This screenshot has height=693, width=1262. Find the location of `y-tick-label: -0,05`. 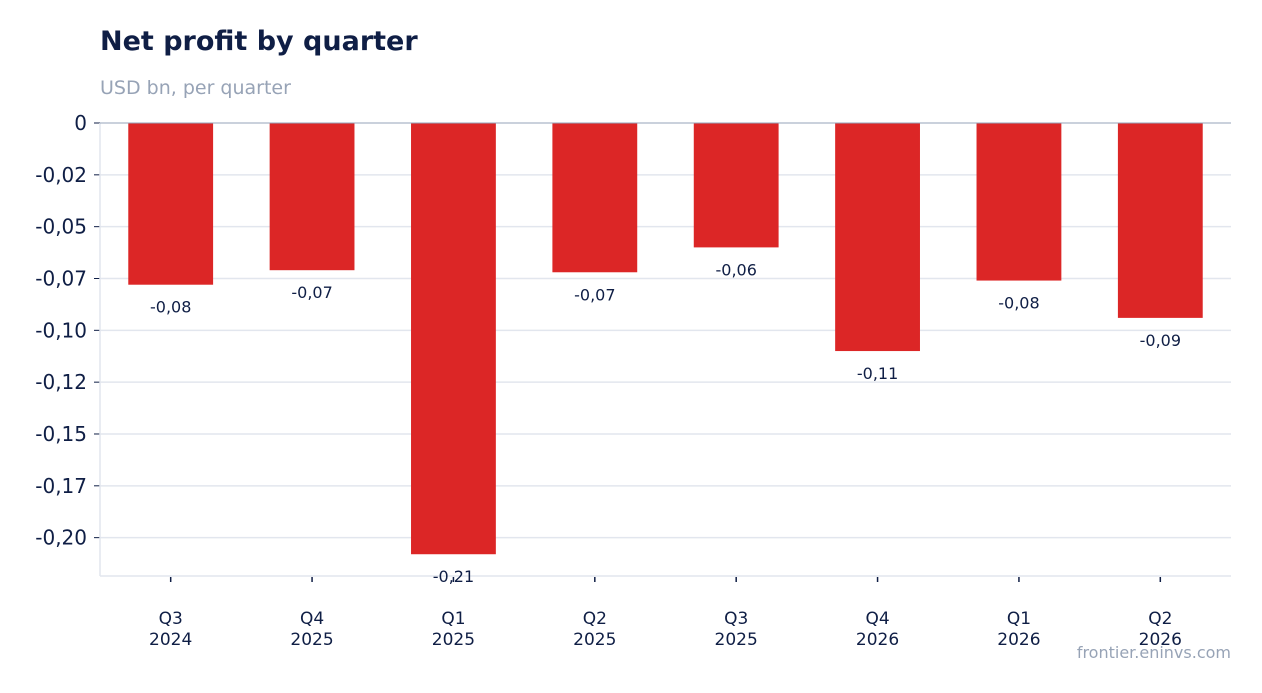

y-tick-label: -0,05 is located at coordinates (61, 227).